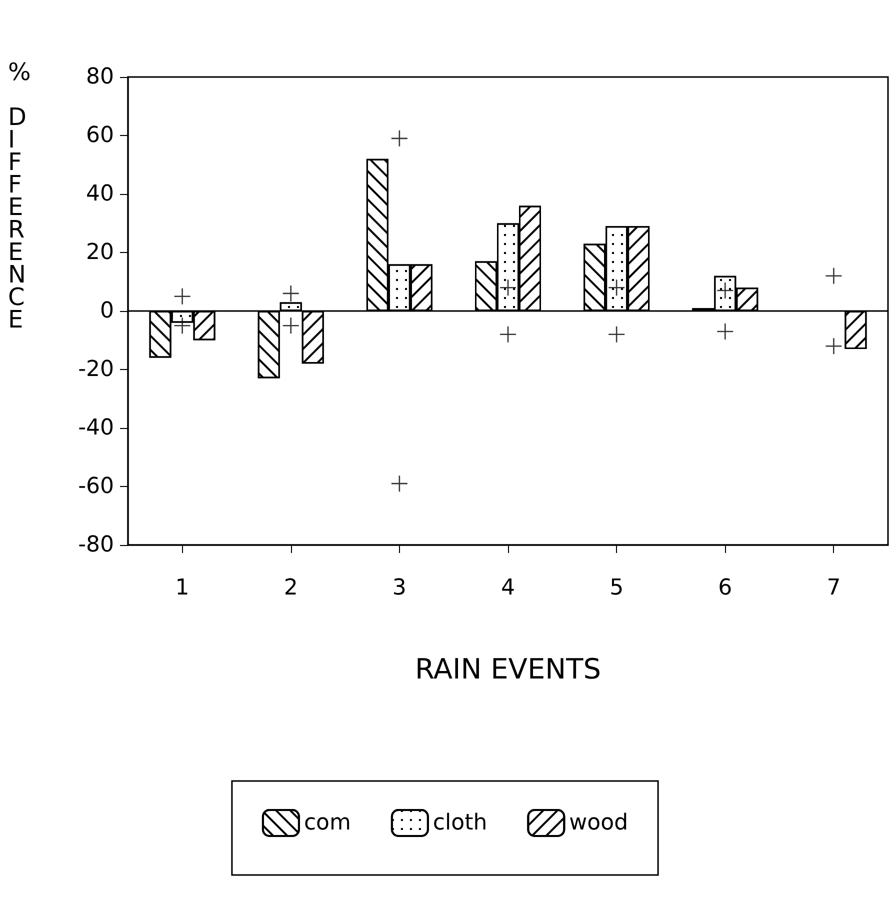 This screenshot has width=890, height=900. What do you see at coordinates (100, 194) in the screenshot?
I see `y-tick-label: 40` at bounding box center [100, 194].